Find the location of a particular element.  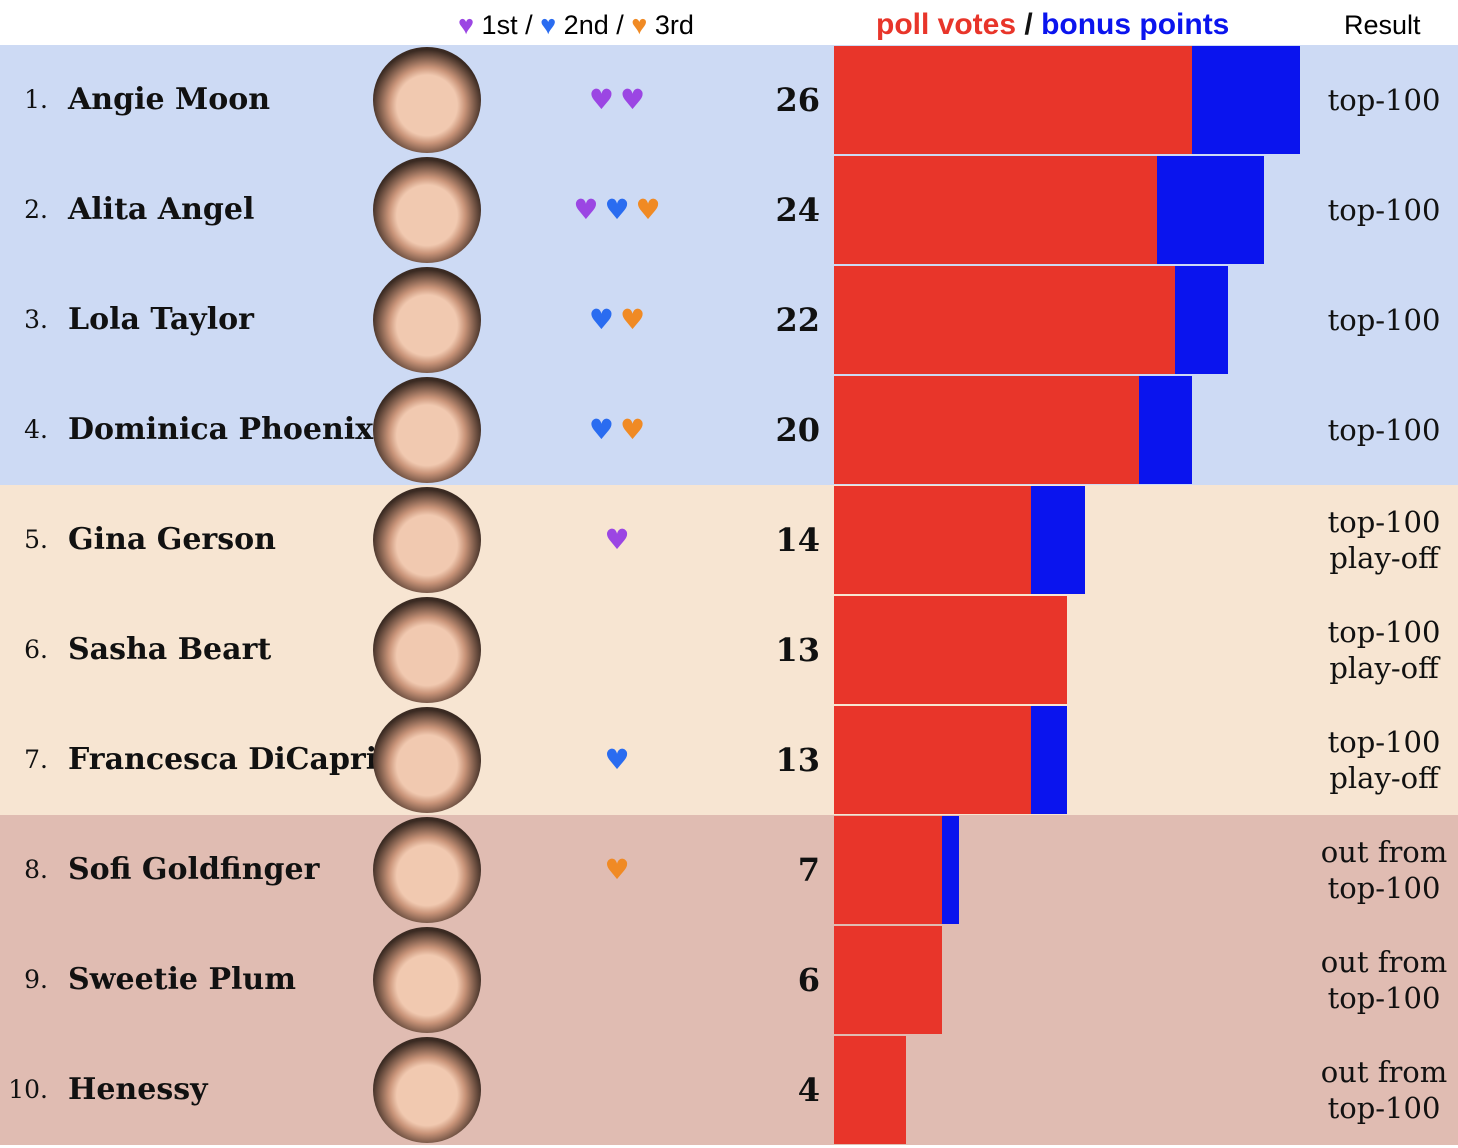

contestant-name: Sweetie Plum is located at coordinates (182, 979).